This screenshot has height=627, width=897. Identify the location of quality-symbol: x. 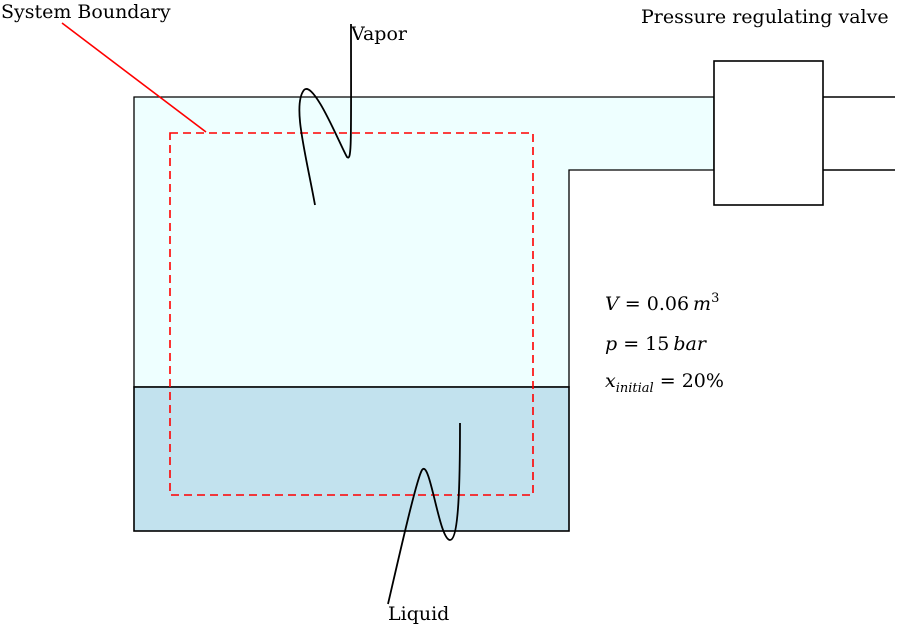
(610, 381).